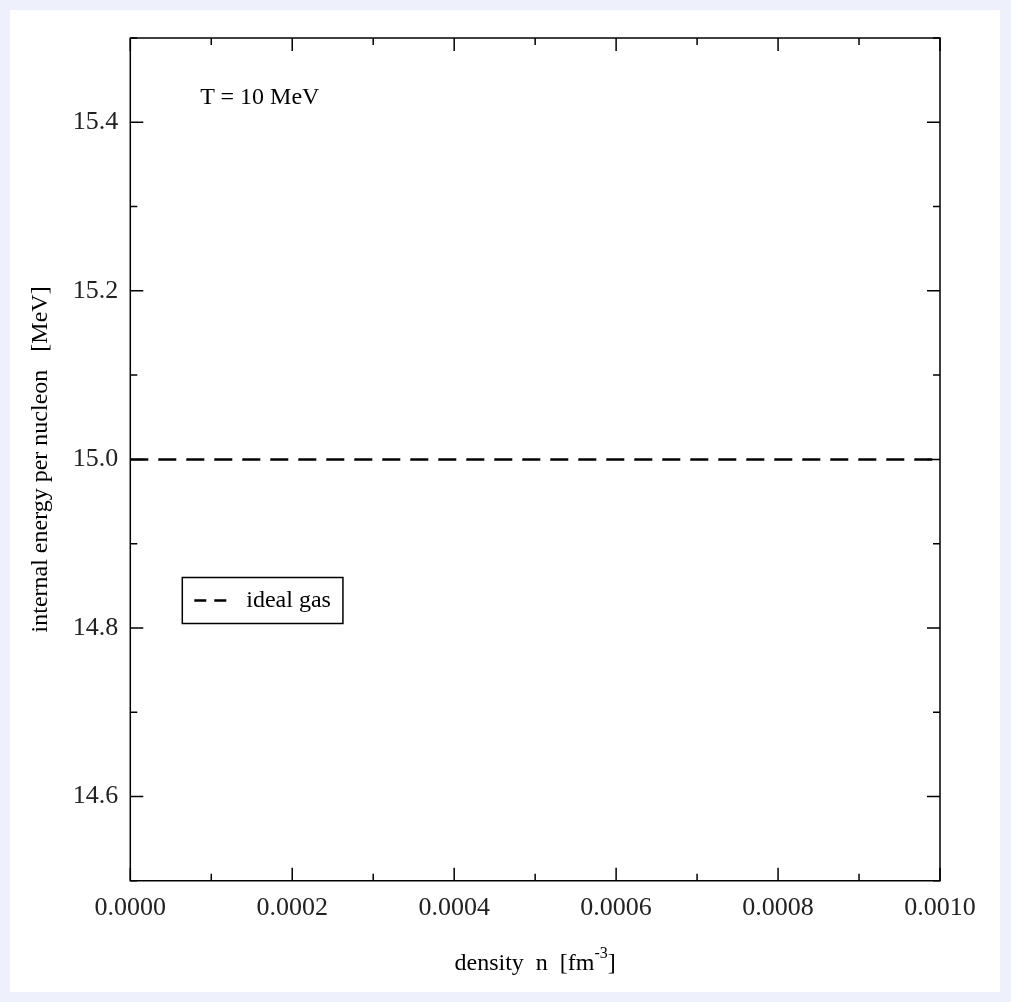 The height and width of the screenshot is (1002, 1011). Describe the element at coordinates (260, 96) in the screenshot. I see `annotation: T = 10 MeV` at that location.